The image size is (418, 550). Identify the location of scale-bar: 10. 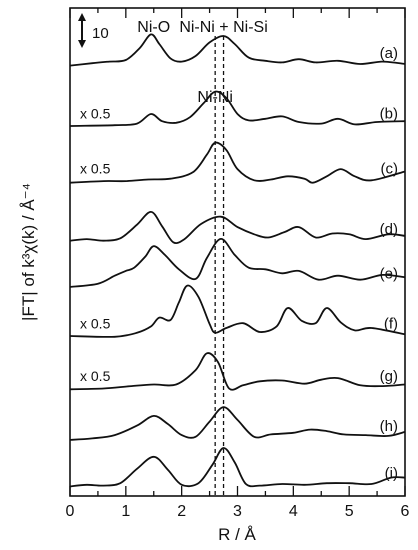
(93, 30).